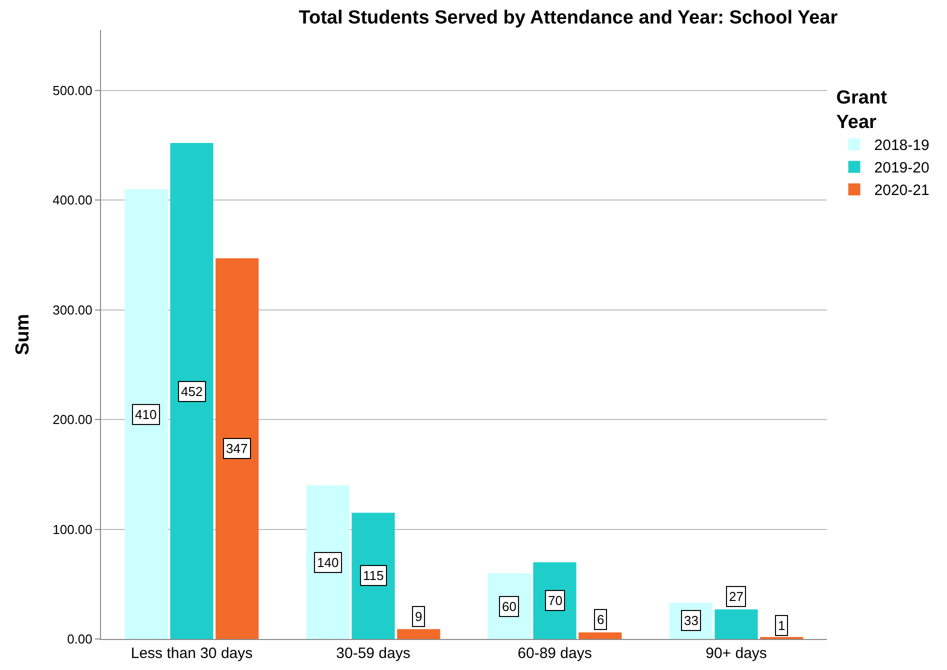  Describe the element at coordinates (736, 596) in the screenshot. I see `data-label: 27` at that location.